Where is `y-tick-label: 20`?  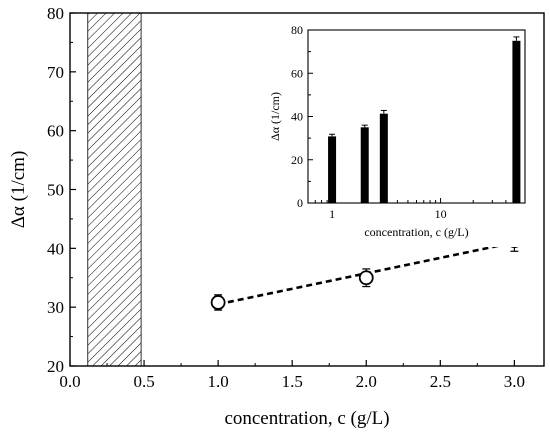
y-tick-label: 20 is located at coordinates (55, 366).